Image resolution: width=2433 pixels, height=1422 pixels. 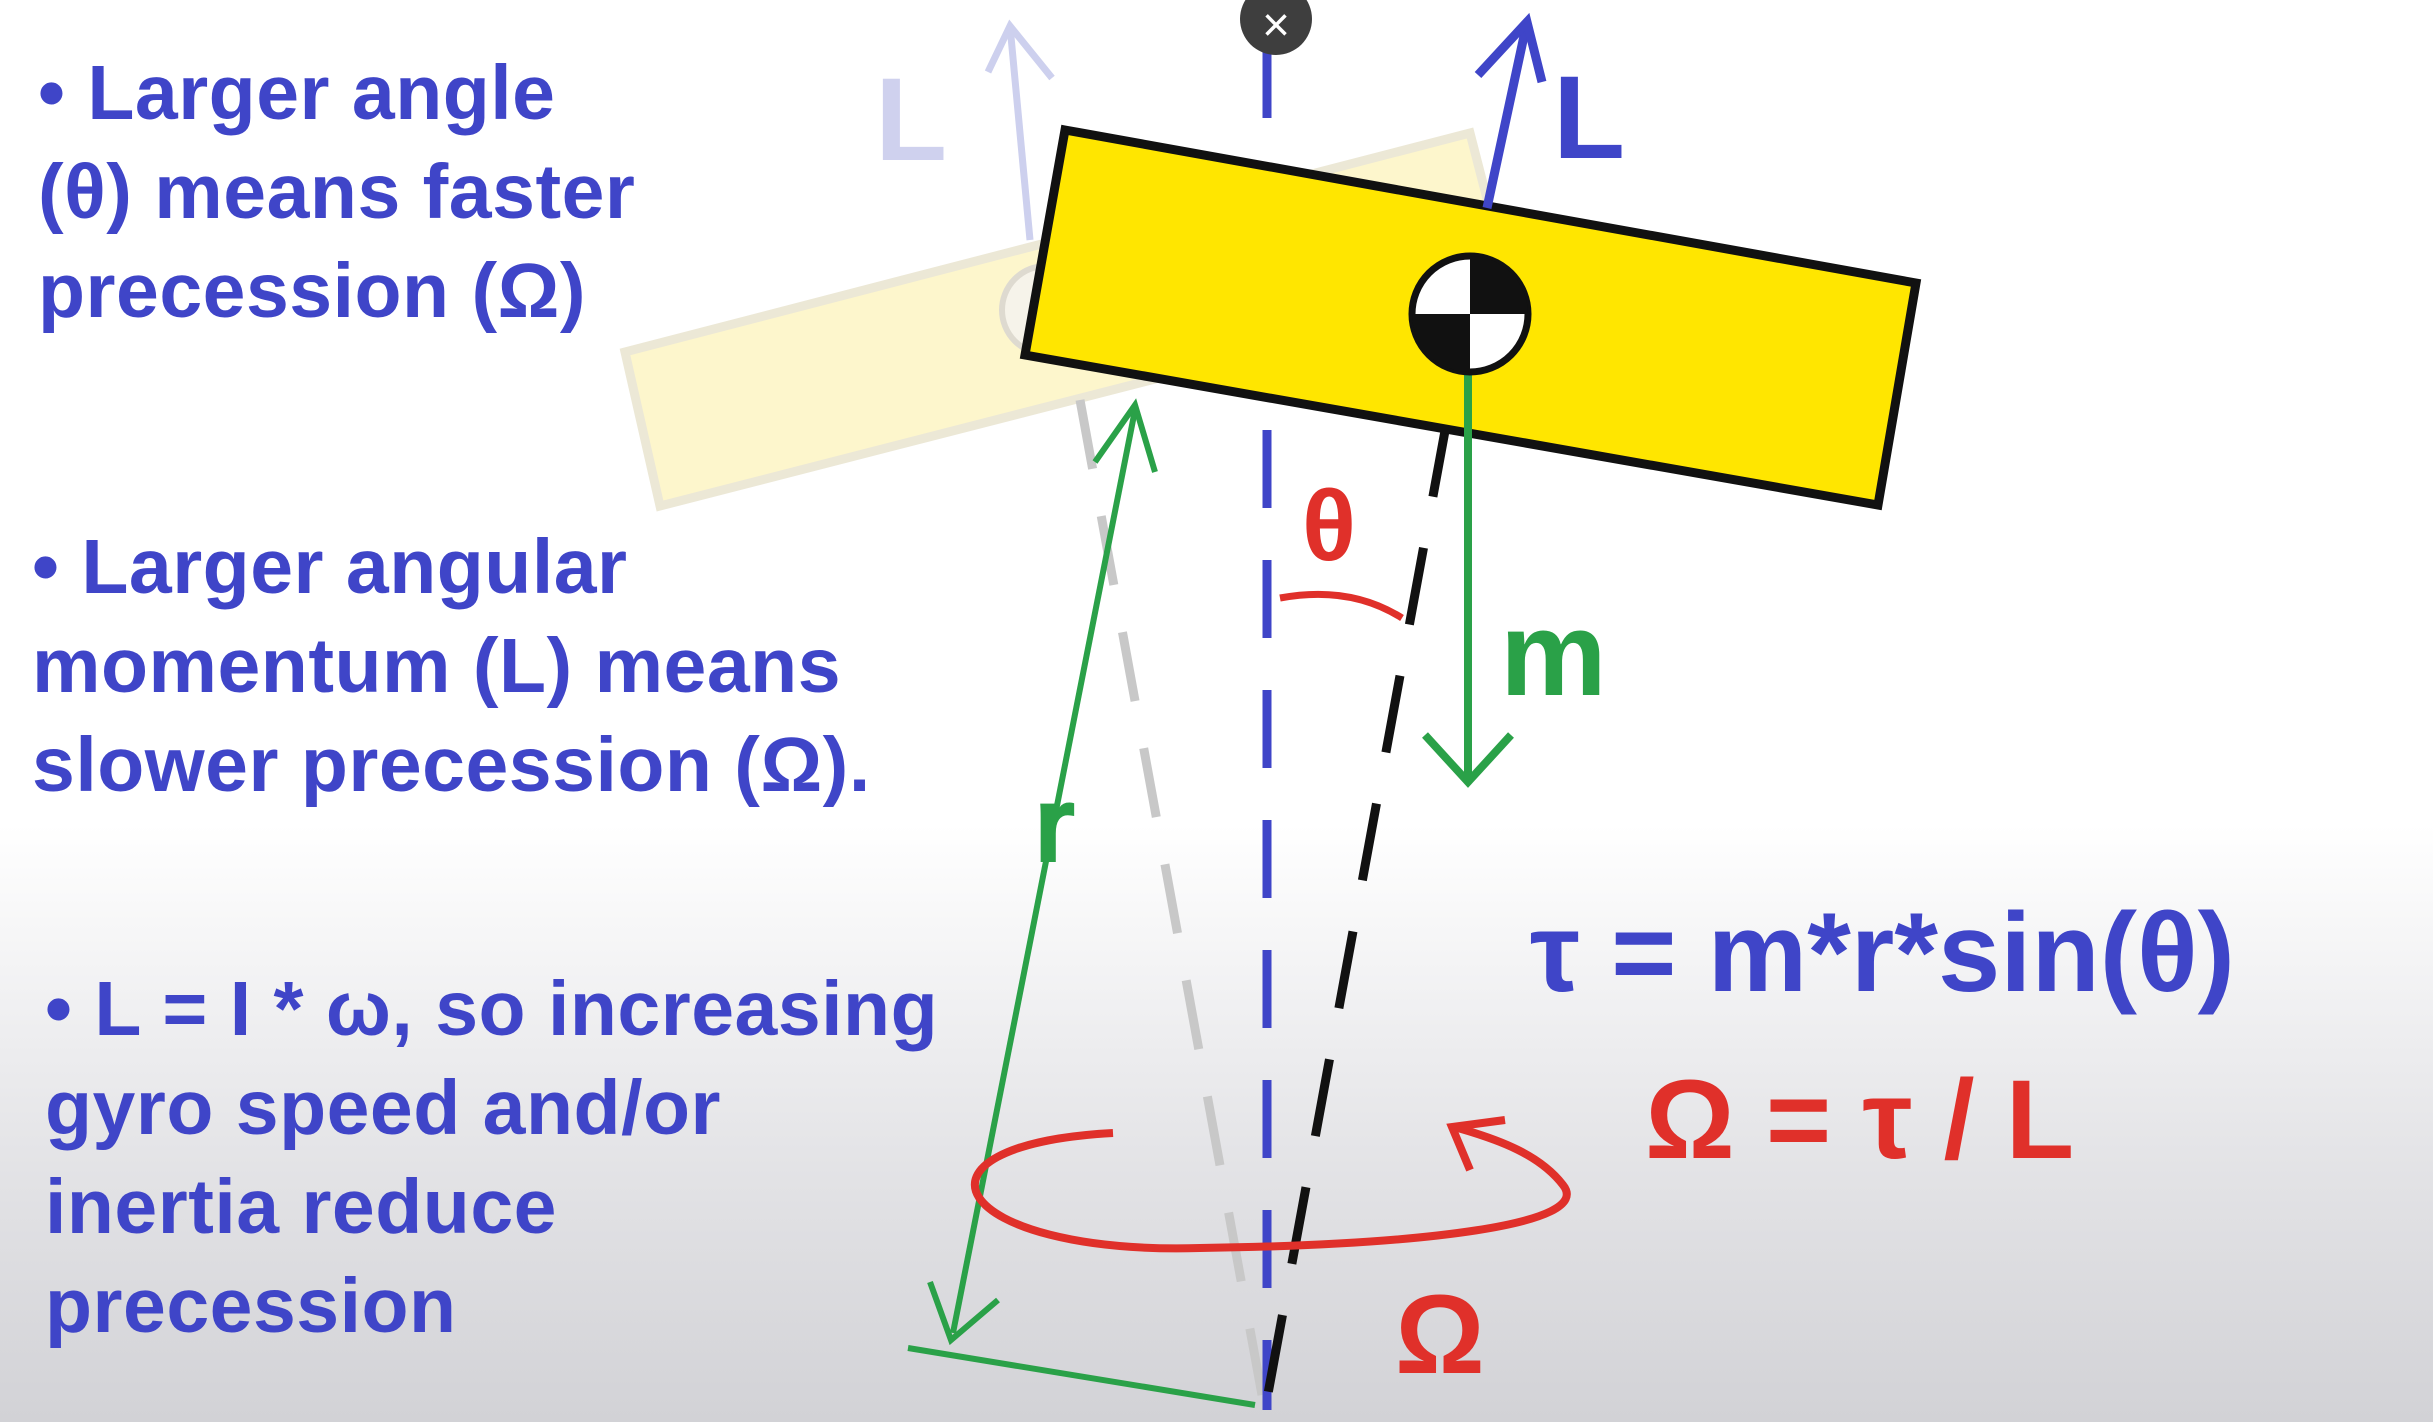 I want to click on faded-angular-momentum-arrow, so click(x=1020, y=133).